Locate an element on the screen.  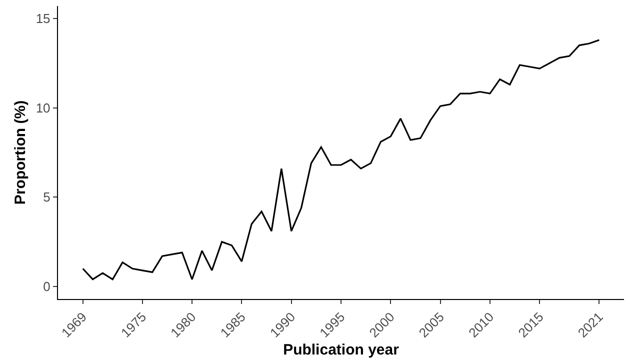
y-axis-title: Proportion (%) is located at coordinates (21, 152).